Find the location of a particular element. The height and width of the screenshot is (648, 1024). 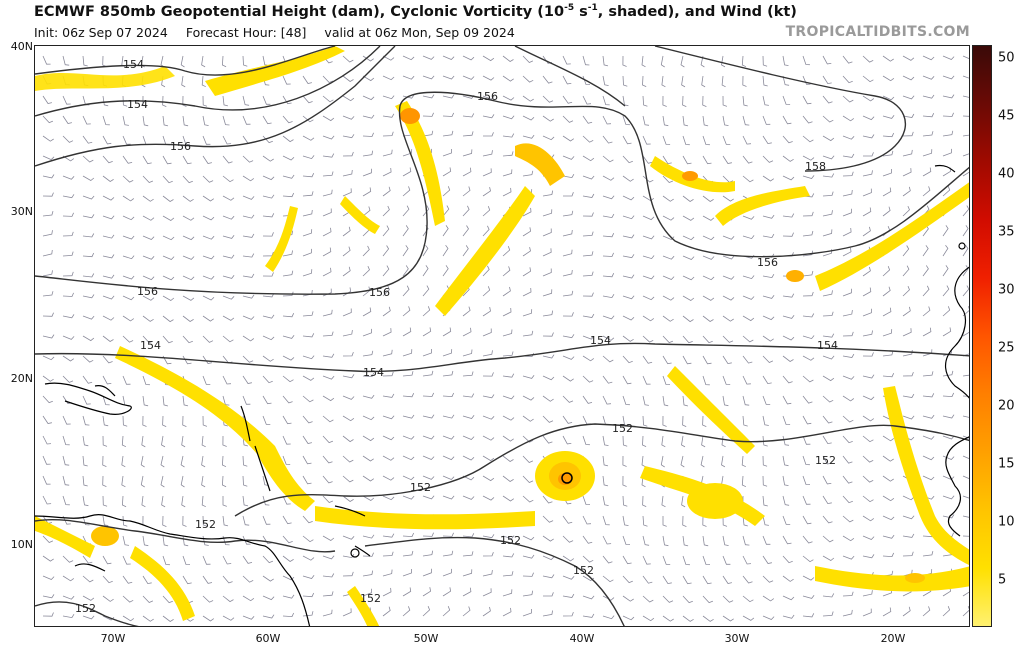

lon-label-20w: 20W is located at coordinates (893, 638).